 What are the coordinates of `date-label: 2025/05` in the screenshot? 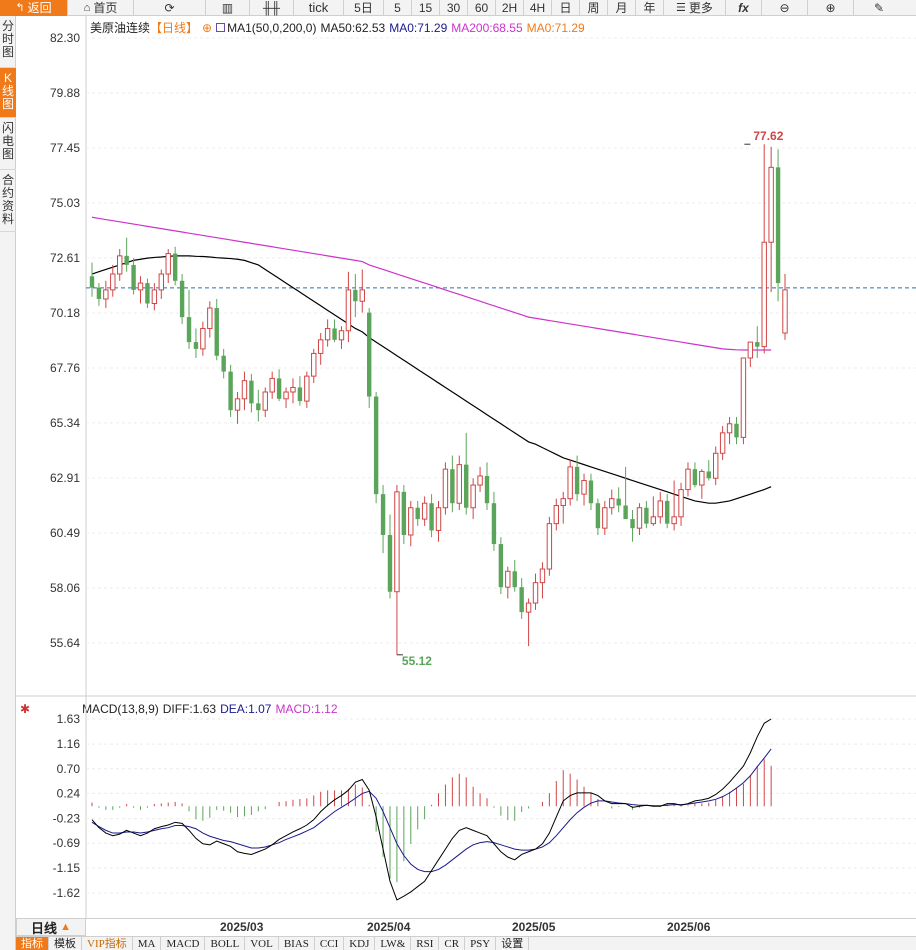 It's located at (534, 927).